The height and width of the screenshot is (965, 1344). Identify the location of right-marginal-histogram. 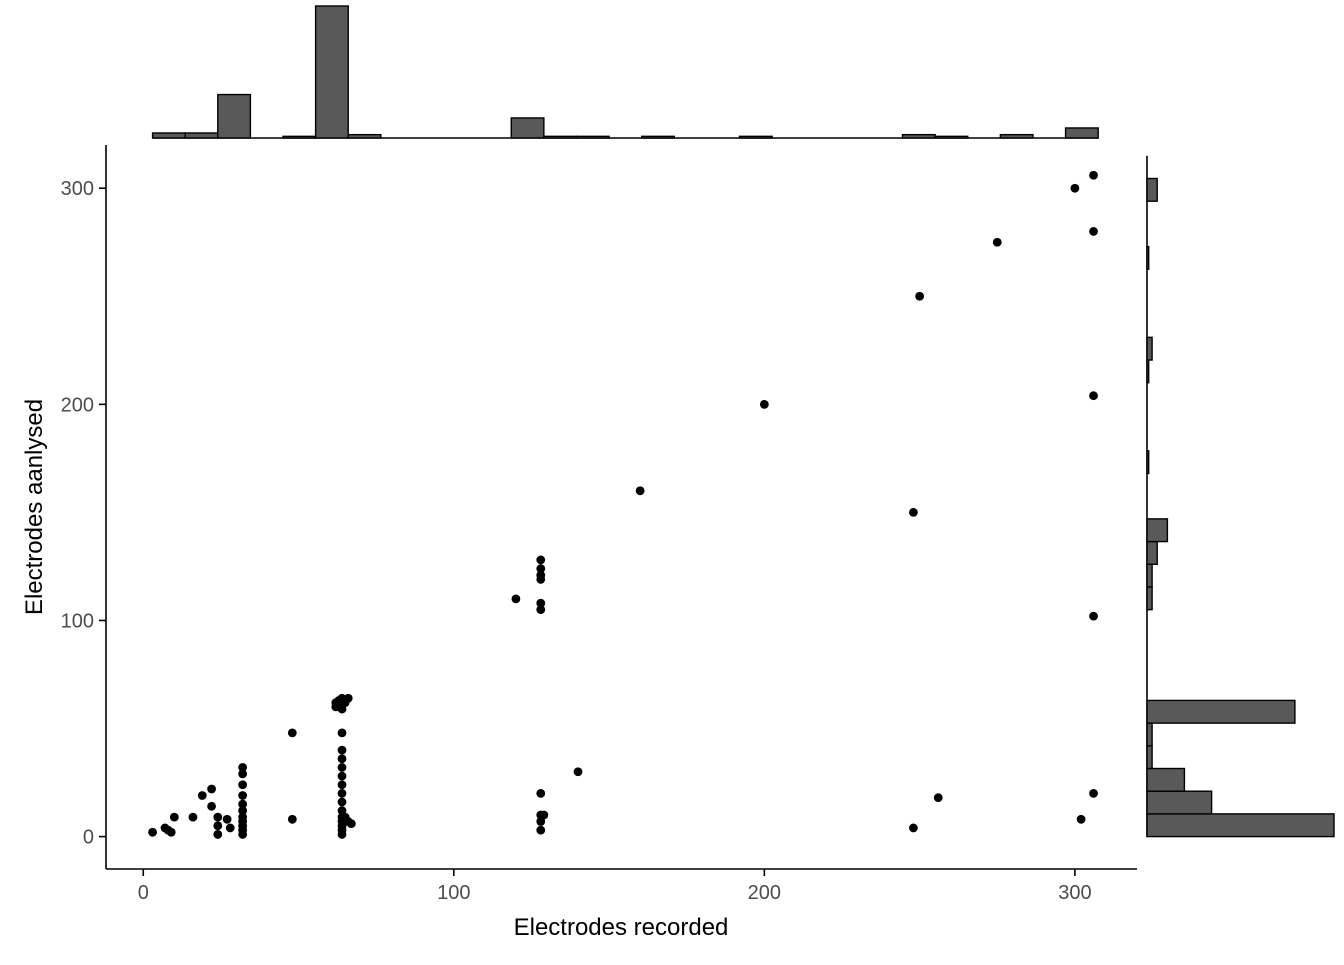
(1240, 496).